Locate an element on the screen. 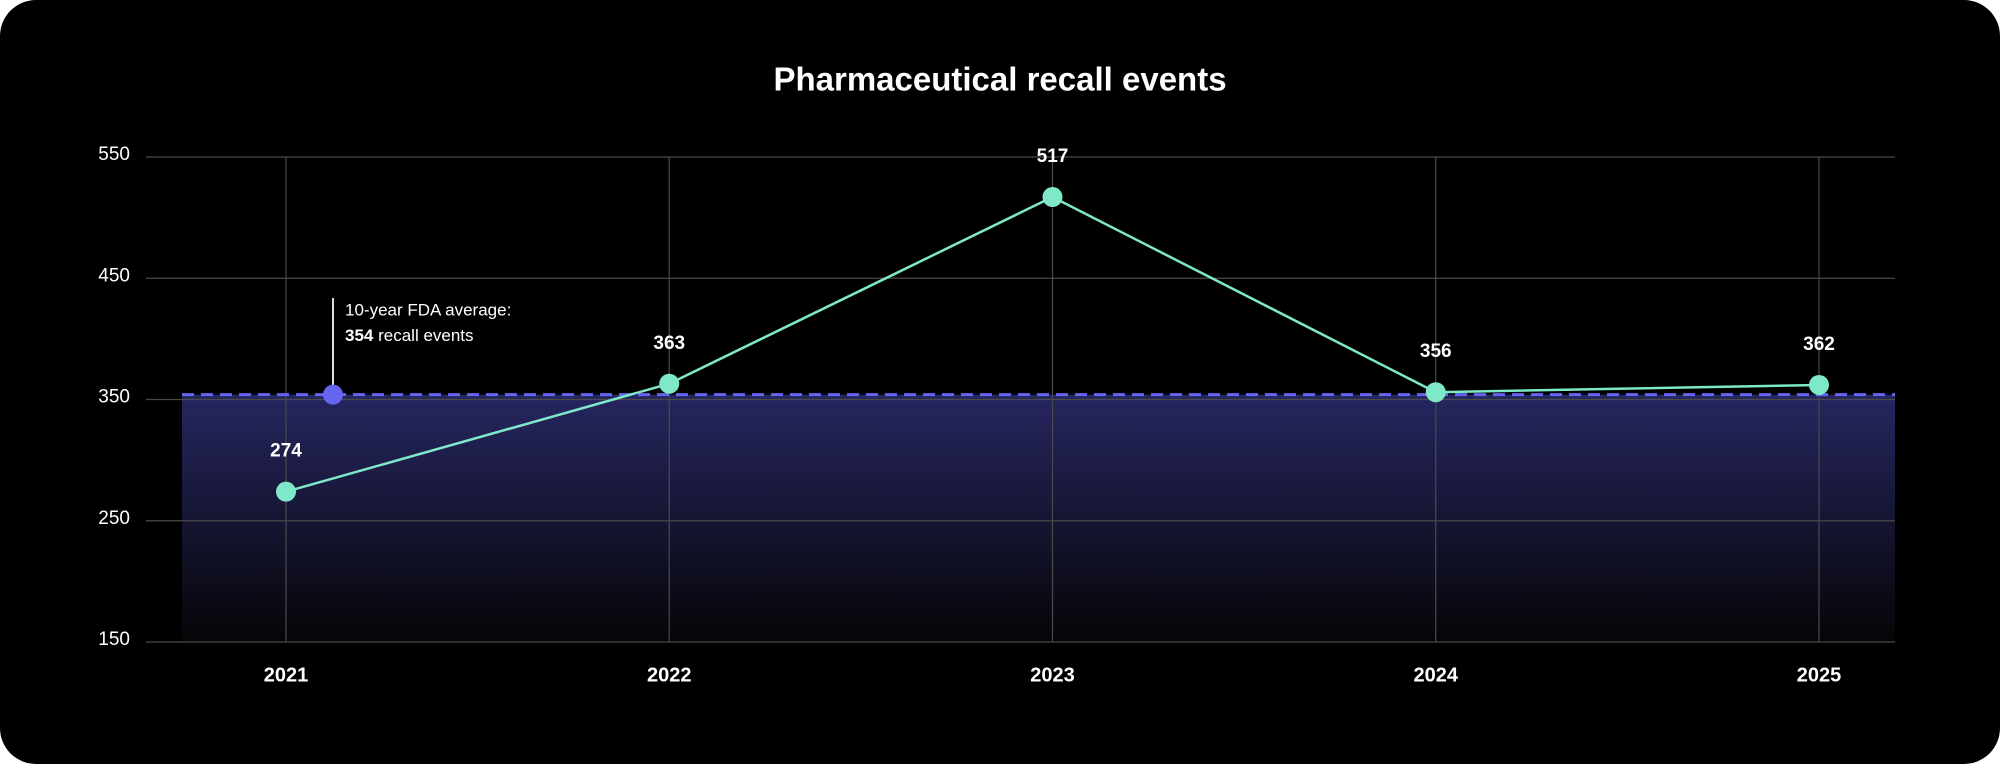 The height and width of the screenshot is (764, 2000). x-tick-label: 2023 is located at coordinates (1052, 675).